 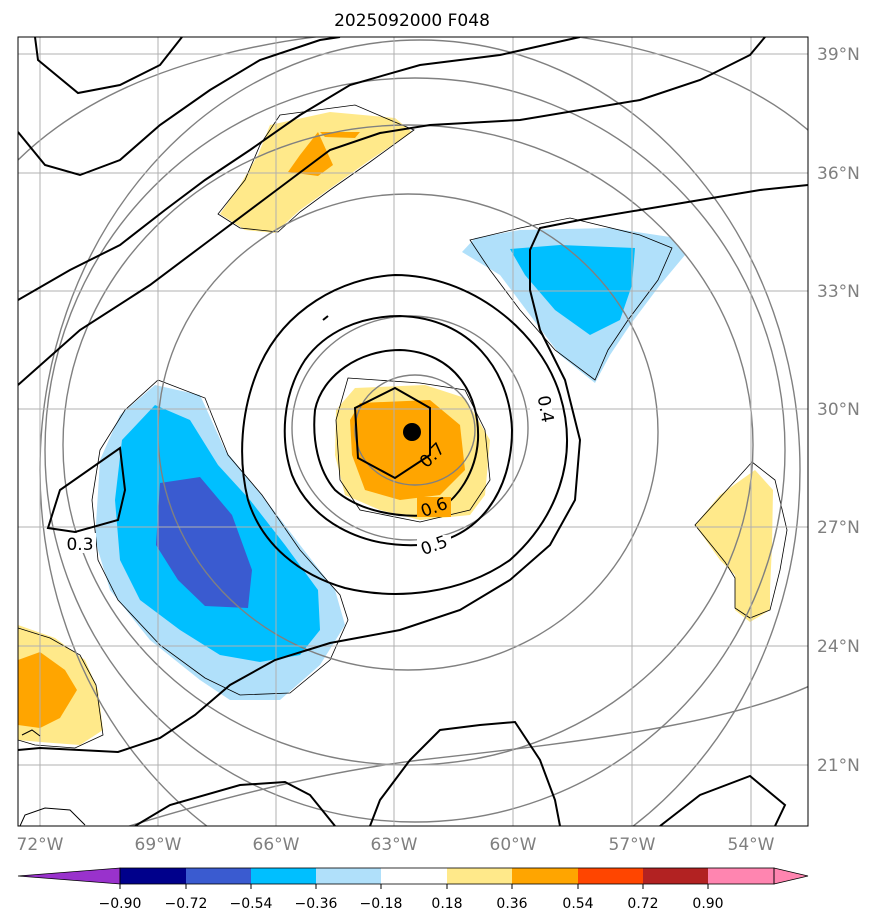 I want to click on coastline, so click(x=52, y=777).